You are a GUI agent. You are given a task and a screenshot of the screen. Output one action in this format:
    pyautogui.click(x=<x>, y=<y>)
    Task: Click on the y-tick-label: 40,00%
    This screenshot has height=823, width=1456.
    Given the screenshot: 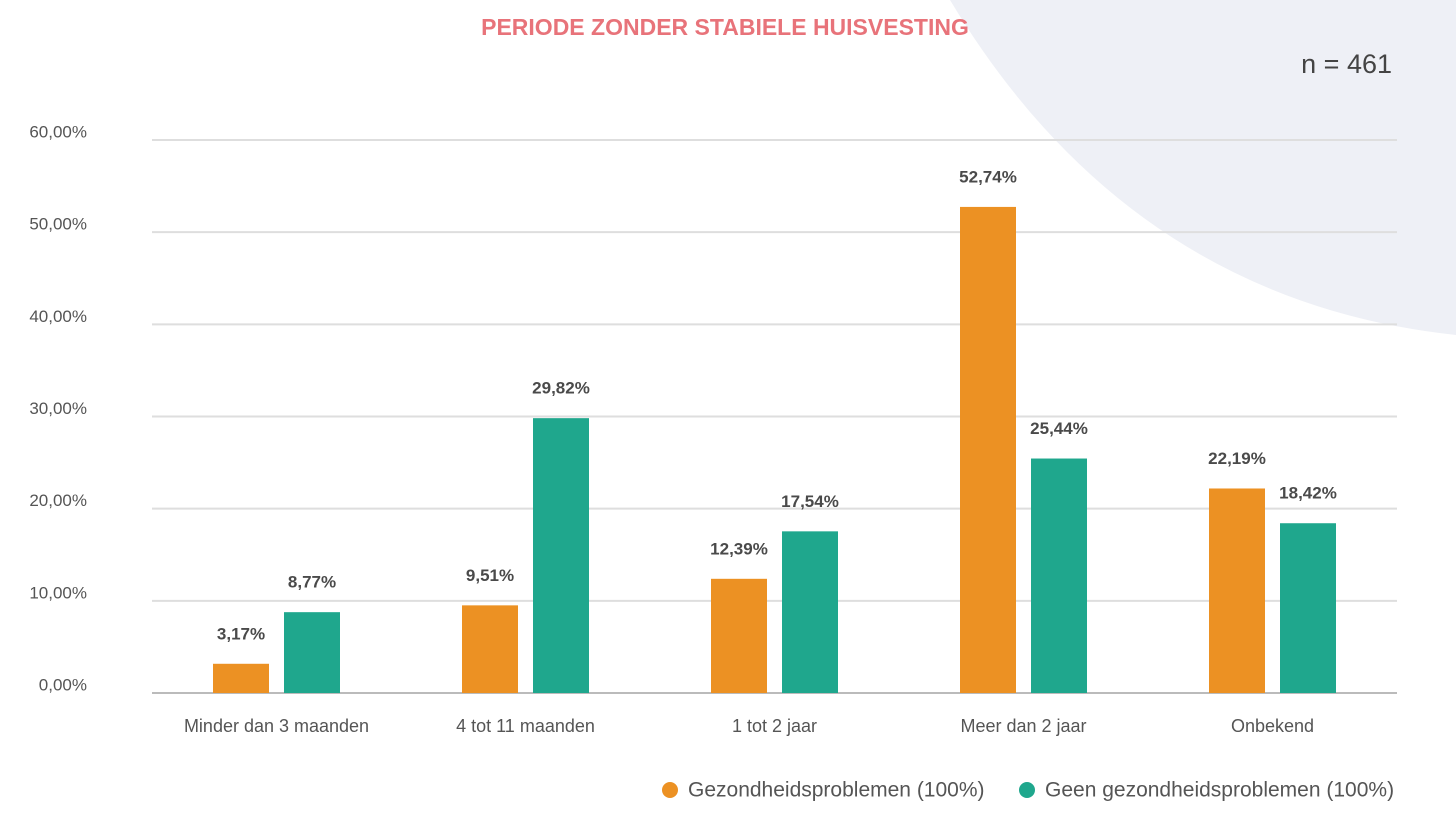 What is the action you would take?
    pyautogui.click(x=58, y=316)
    